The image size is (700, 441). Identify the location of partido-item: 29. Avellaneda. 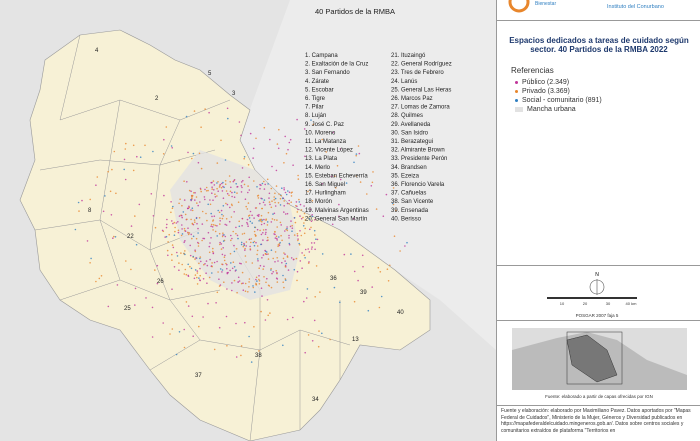
(411, 125).